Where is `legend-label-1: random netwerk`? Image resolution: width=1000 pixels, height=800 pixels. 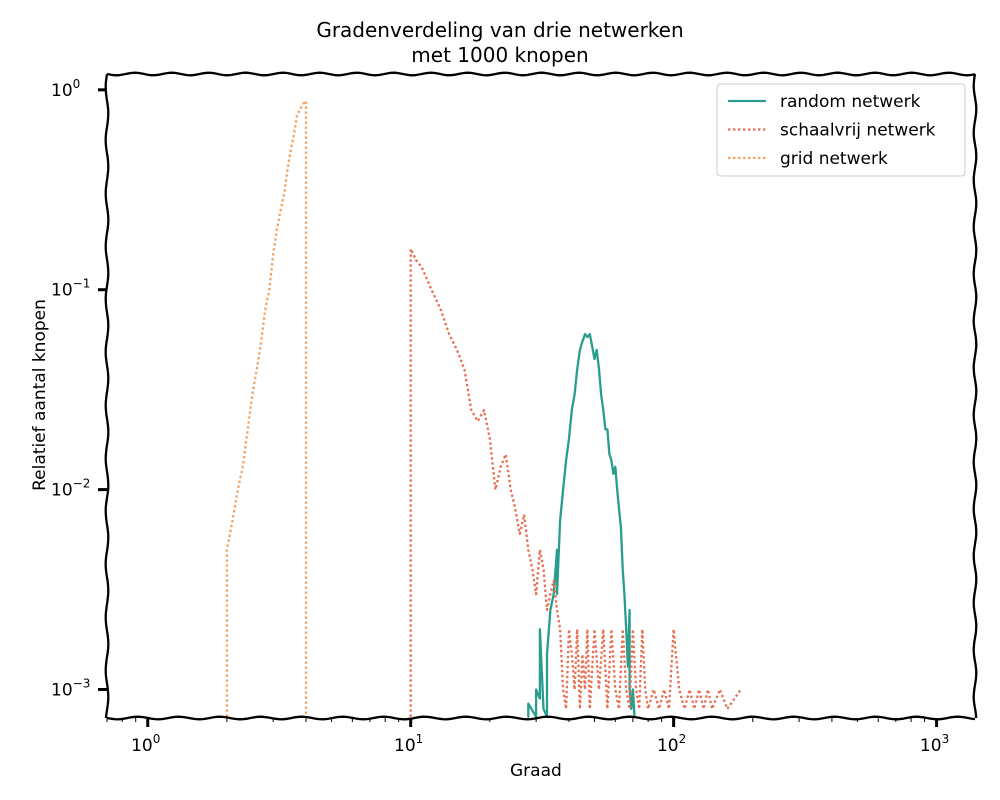 legend-label-1: random netwerk is located at coordinates (850, 102).